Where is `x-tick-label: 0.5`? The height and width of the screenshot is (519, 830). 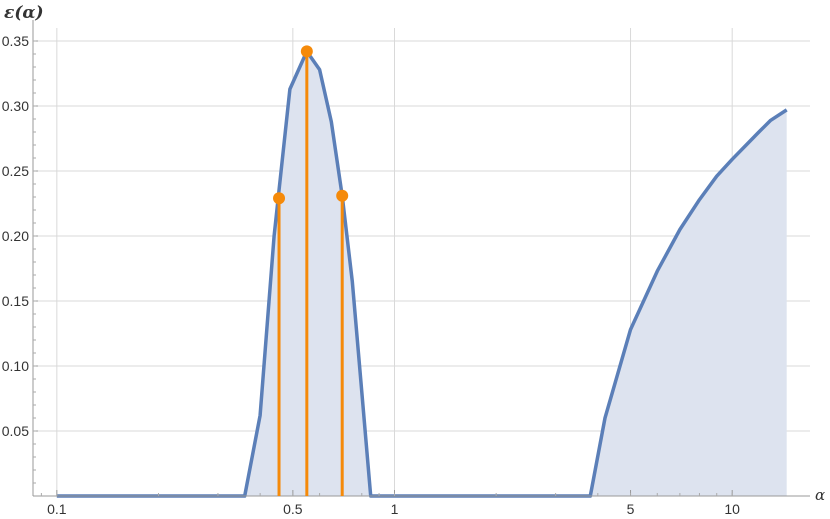 x-tick-label: 0.5 is located at coordinates (293, 509).